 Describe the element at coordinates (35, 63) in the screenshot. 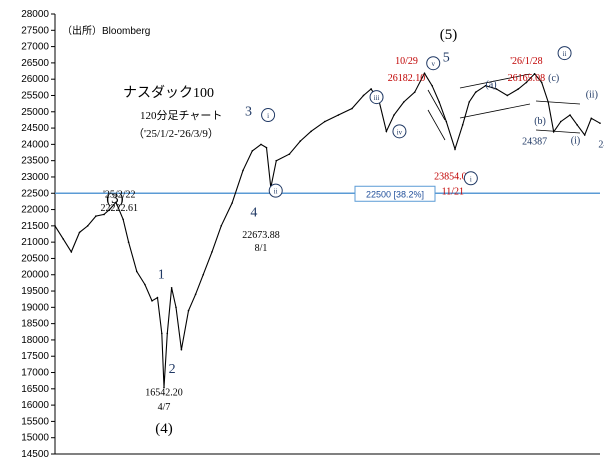

I see `y-tick-label: 26500` at that location.